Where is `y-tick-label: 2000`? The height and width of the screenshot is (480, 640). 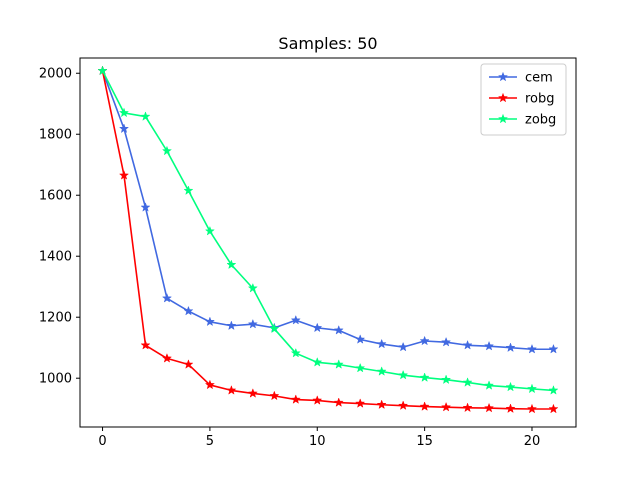
y-tick-label: 2000 is located at coordinates (55, 74).